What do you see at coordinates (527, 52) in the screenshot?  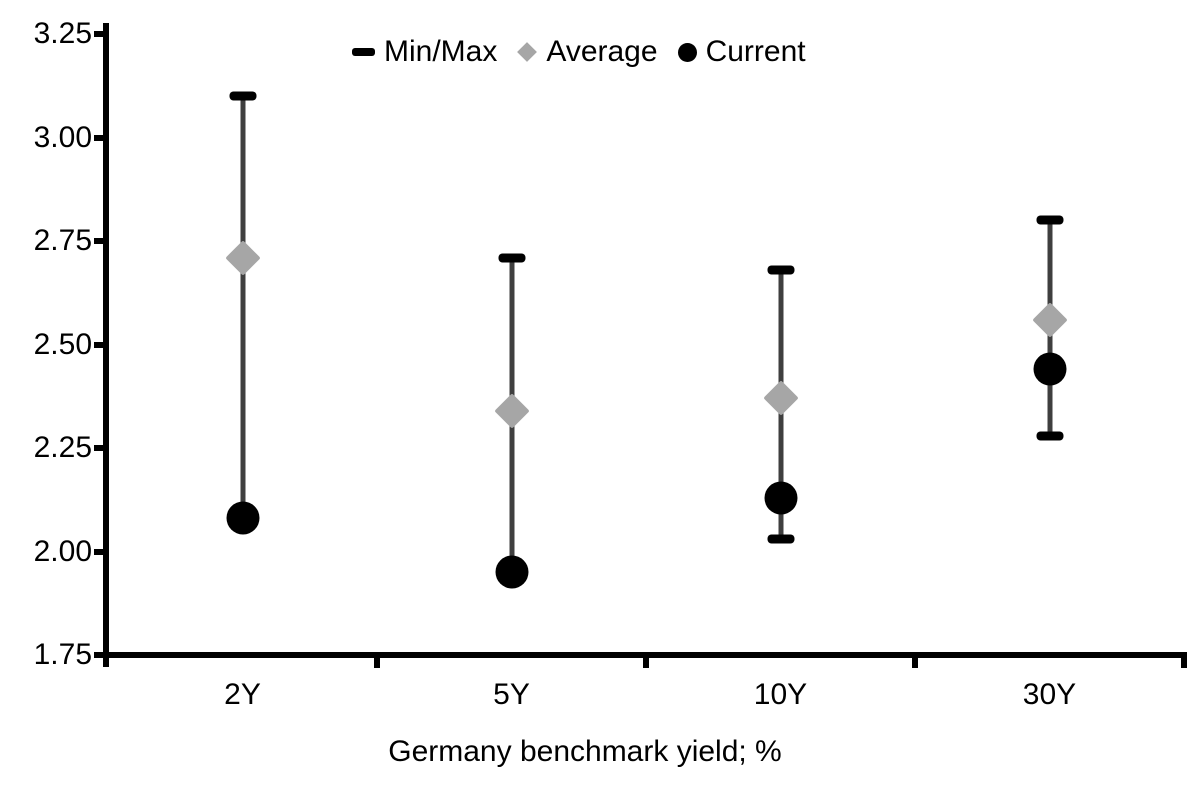 I see `average-diamond-icon` at bounding box center [527, 52].